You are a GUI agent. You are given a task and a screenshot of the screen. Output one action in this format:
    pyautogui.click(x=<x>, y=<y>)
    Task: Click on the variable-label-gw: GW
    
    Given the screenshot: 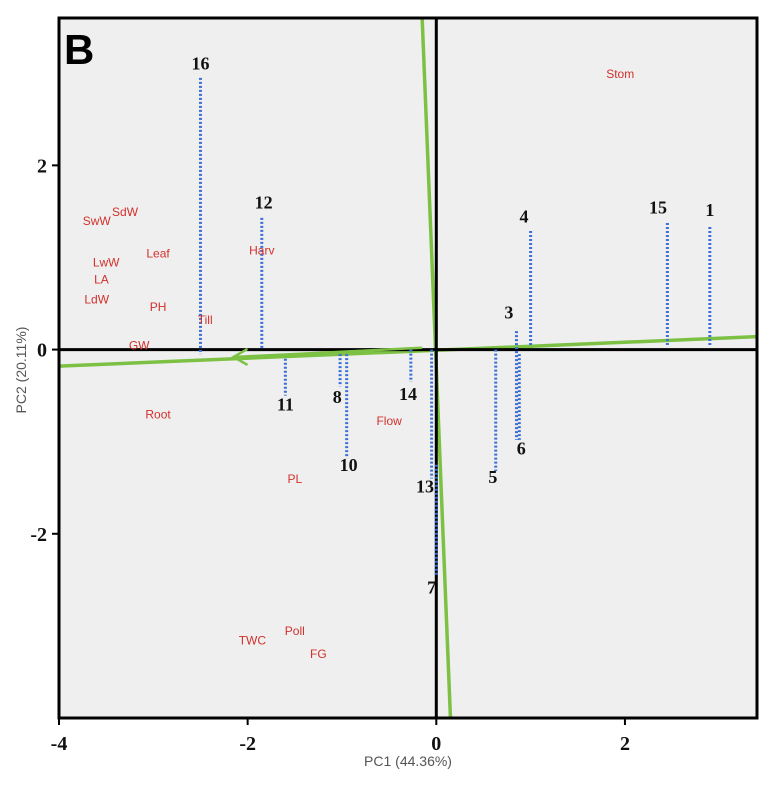 What is the action you would take?
    pyautogui.click(x=139, y=346)
    